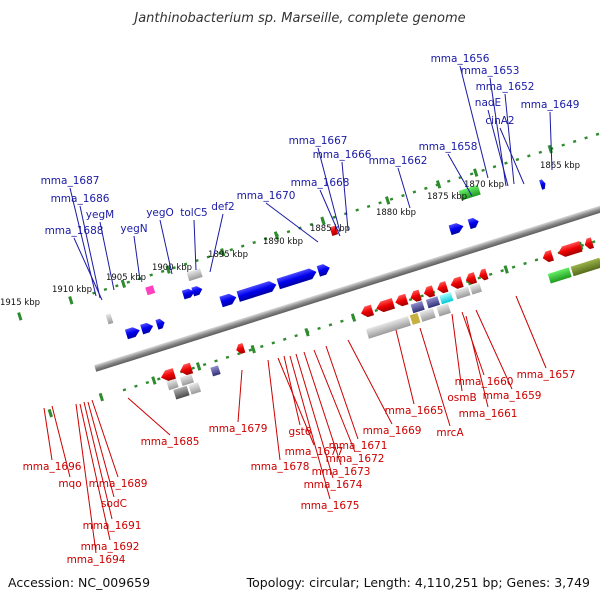  Describe the element at coordinates (330, 506) in the screenshot. I see `reverse-gene-label: mma_1675` at that location.